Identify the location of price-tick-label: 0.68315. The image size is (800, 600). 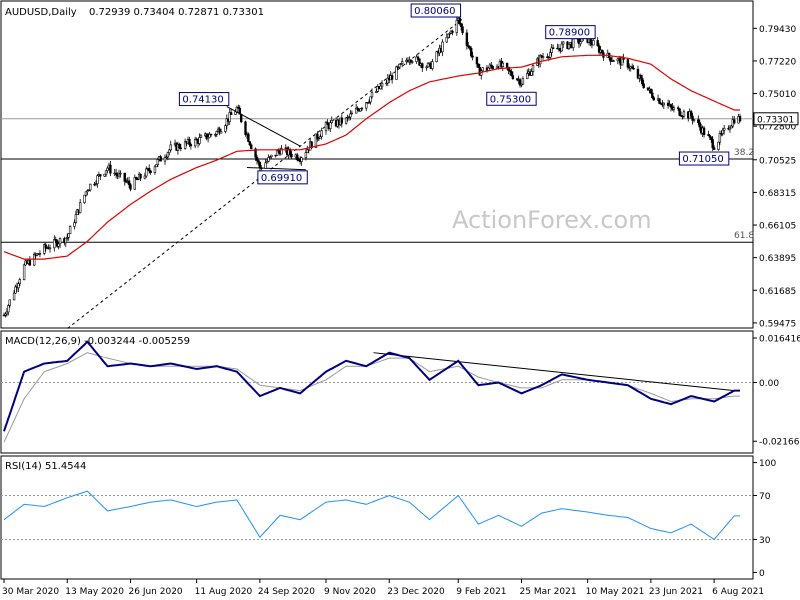
(777, 194).